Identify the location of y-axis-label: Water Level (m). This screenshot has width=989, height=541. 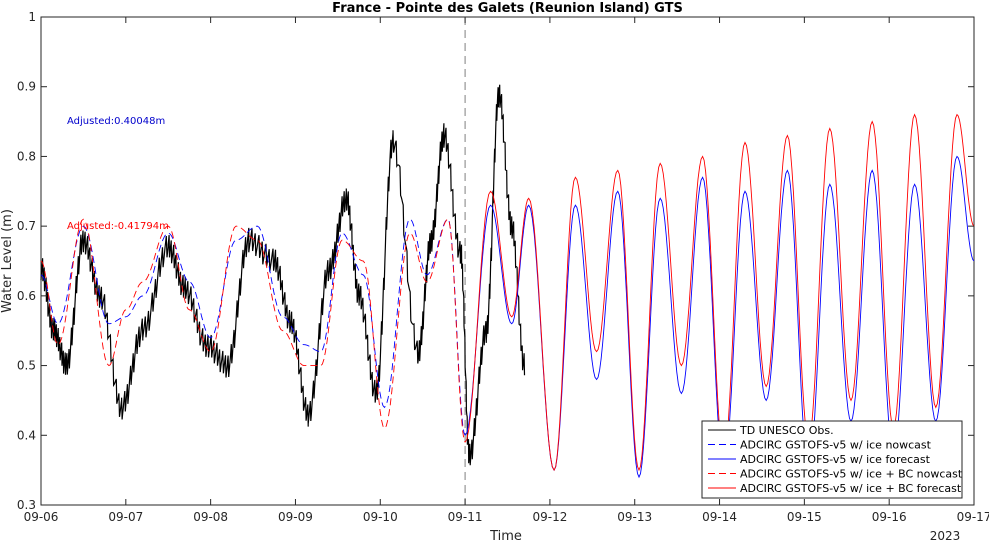
(7, 261).